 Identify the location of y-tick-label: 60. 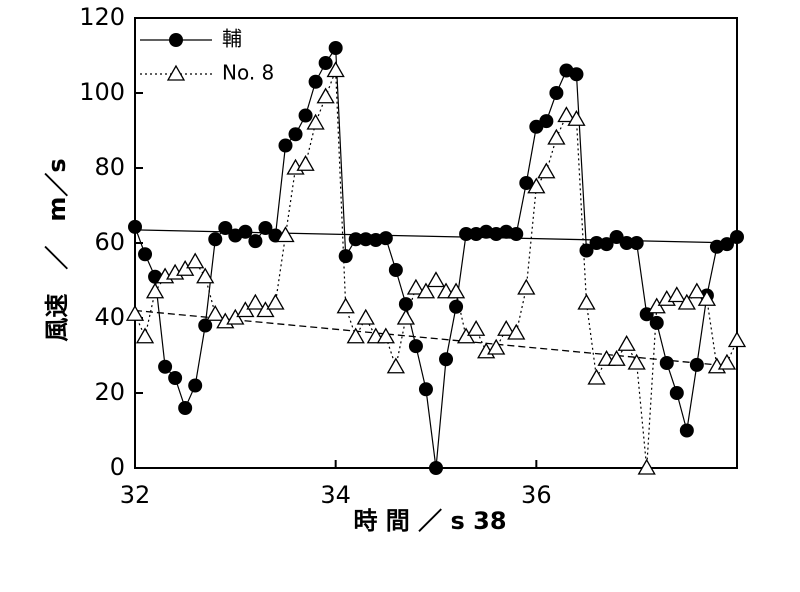
(109, 242).